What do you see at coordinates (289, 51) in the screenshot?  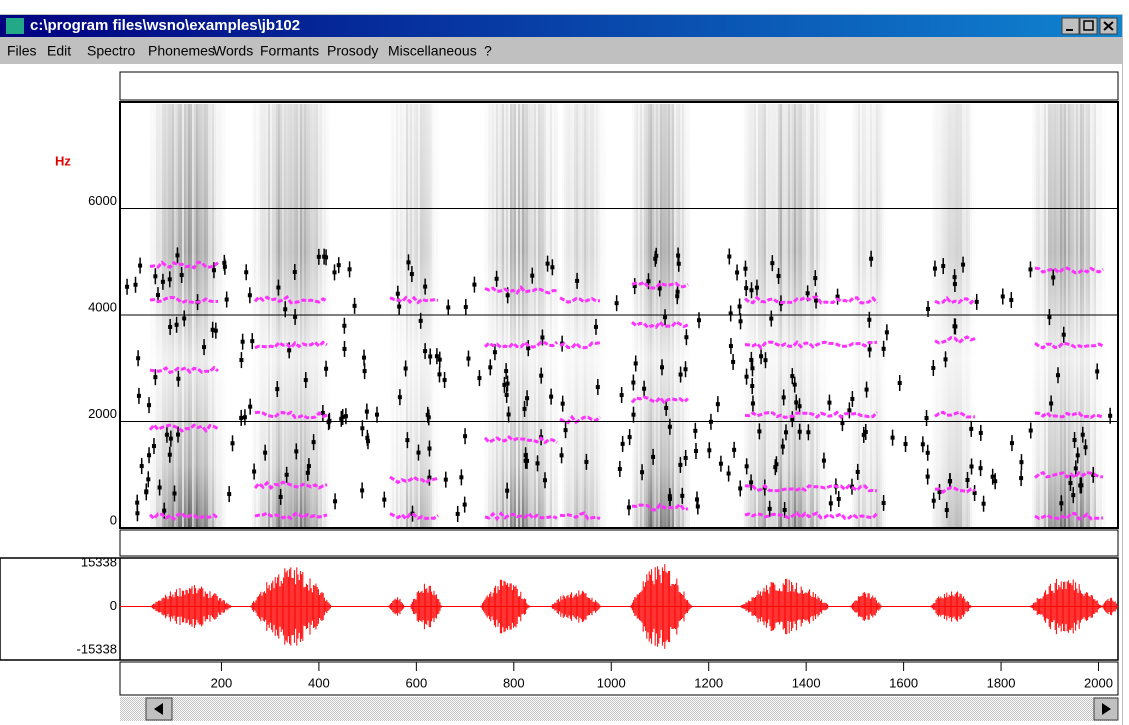 I see `menu-item: Formants` at bounding box center [289, 51].